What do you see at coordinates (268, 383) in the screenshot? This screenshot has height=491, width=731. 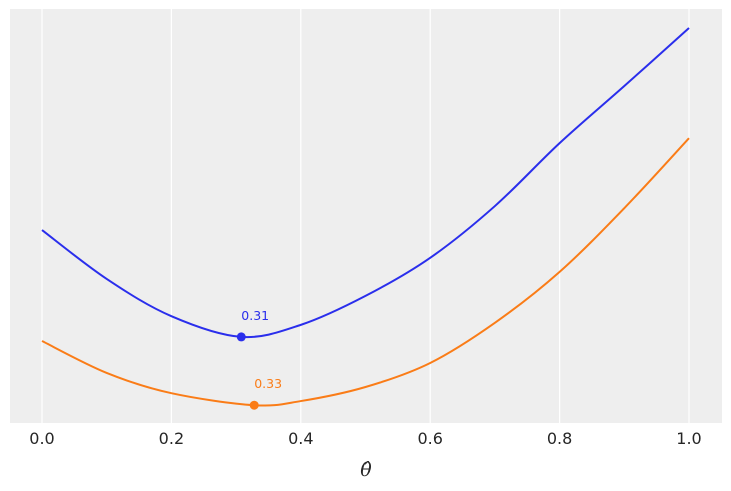 I see `minimum-label-orange: 0.33` at bounding box center [268, 383].